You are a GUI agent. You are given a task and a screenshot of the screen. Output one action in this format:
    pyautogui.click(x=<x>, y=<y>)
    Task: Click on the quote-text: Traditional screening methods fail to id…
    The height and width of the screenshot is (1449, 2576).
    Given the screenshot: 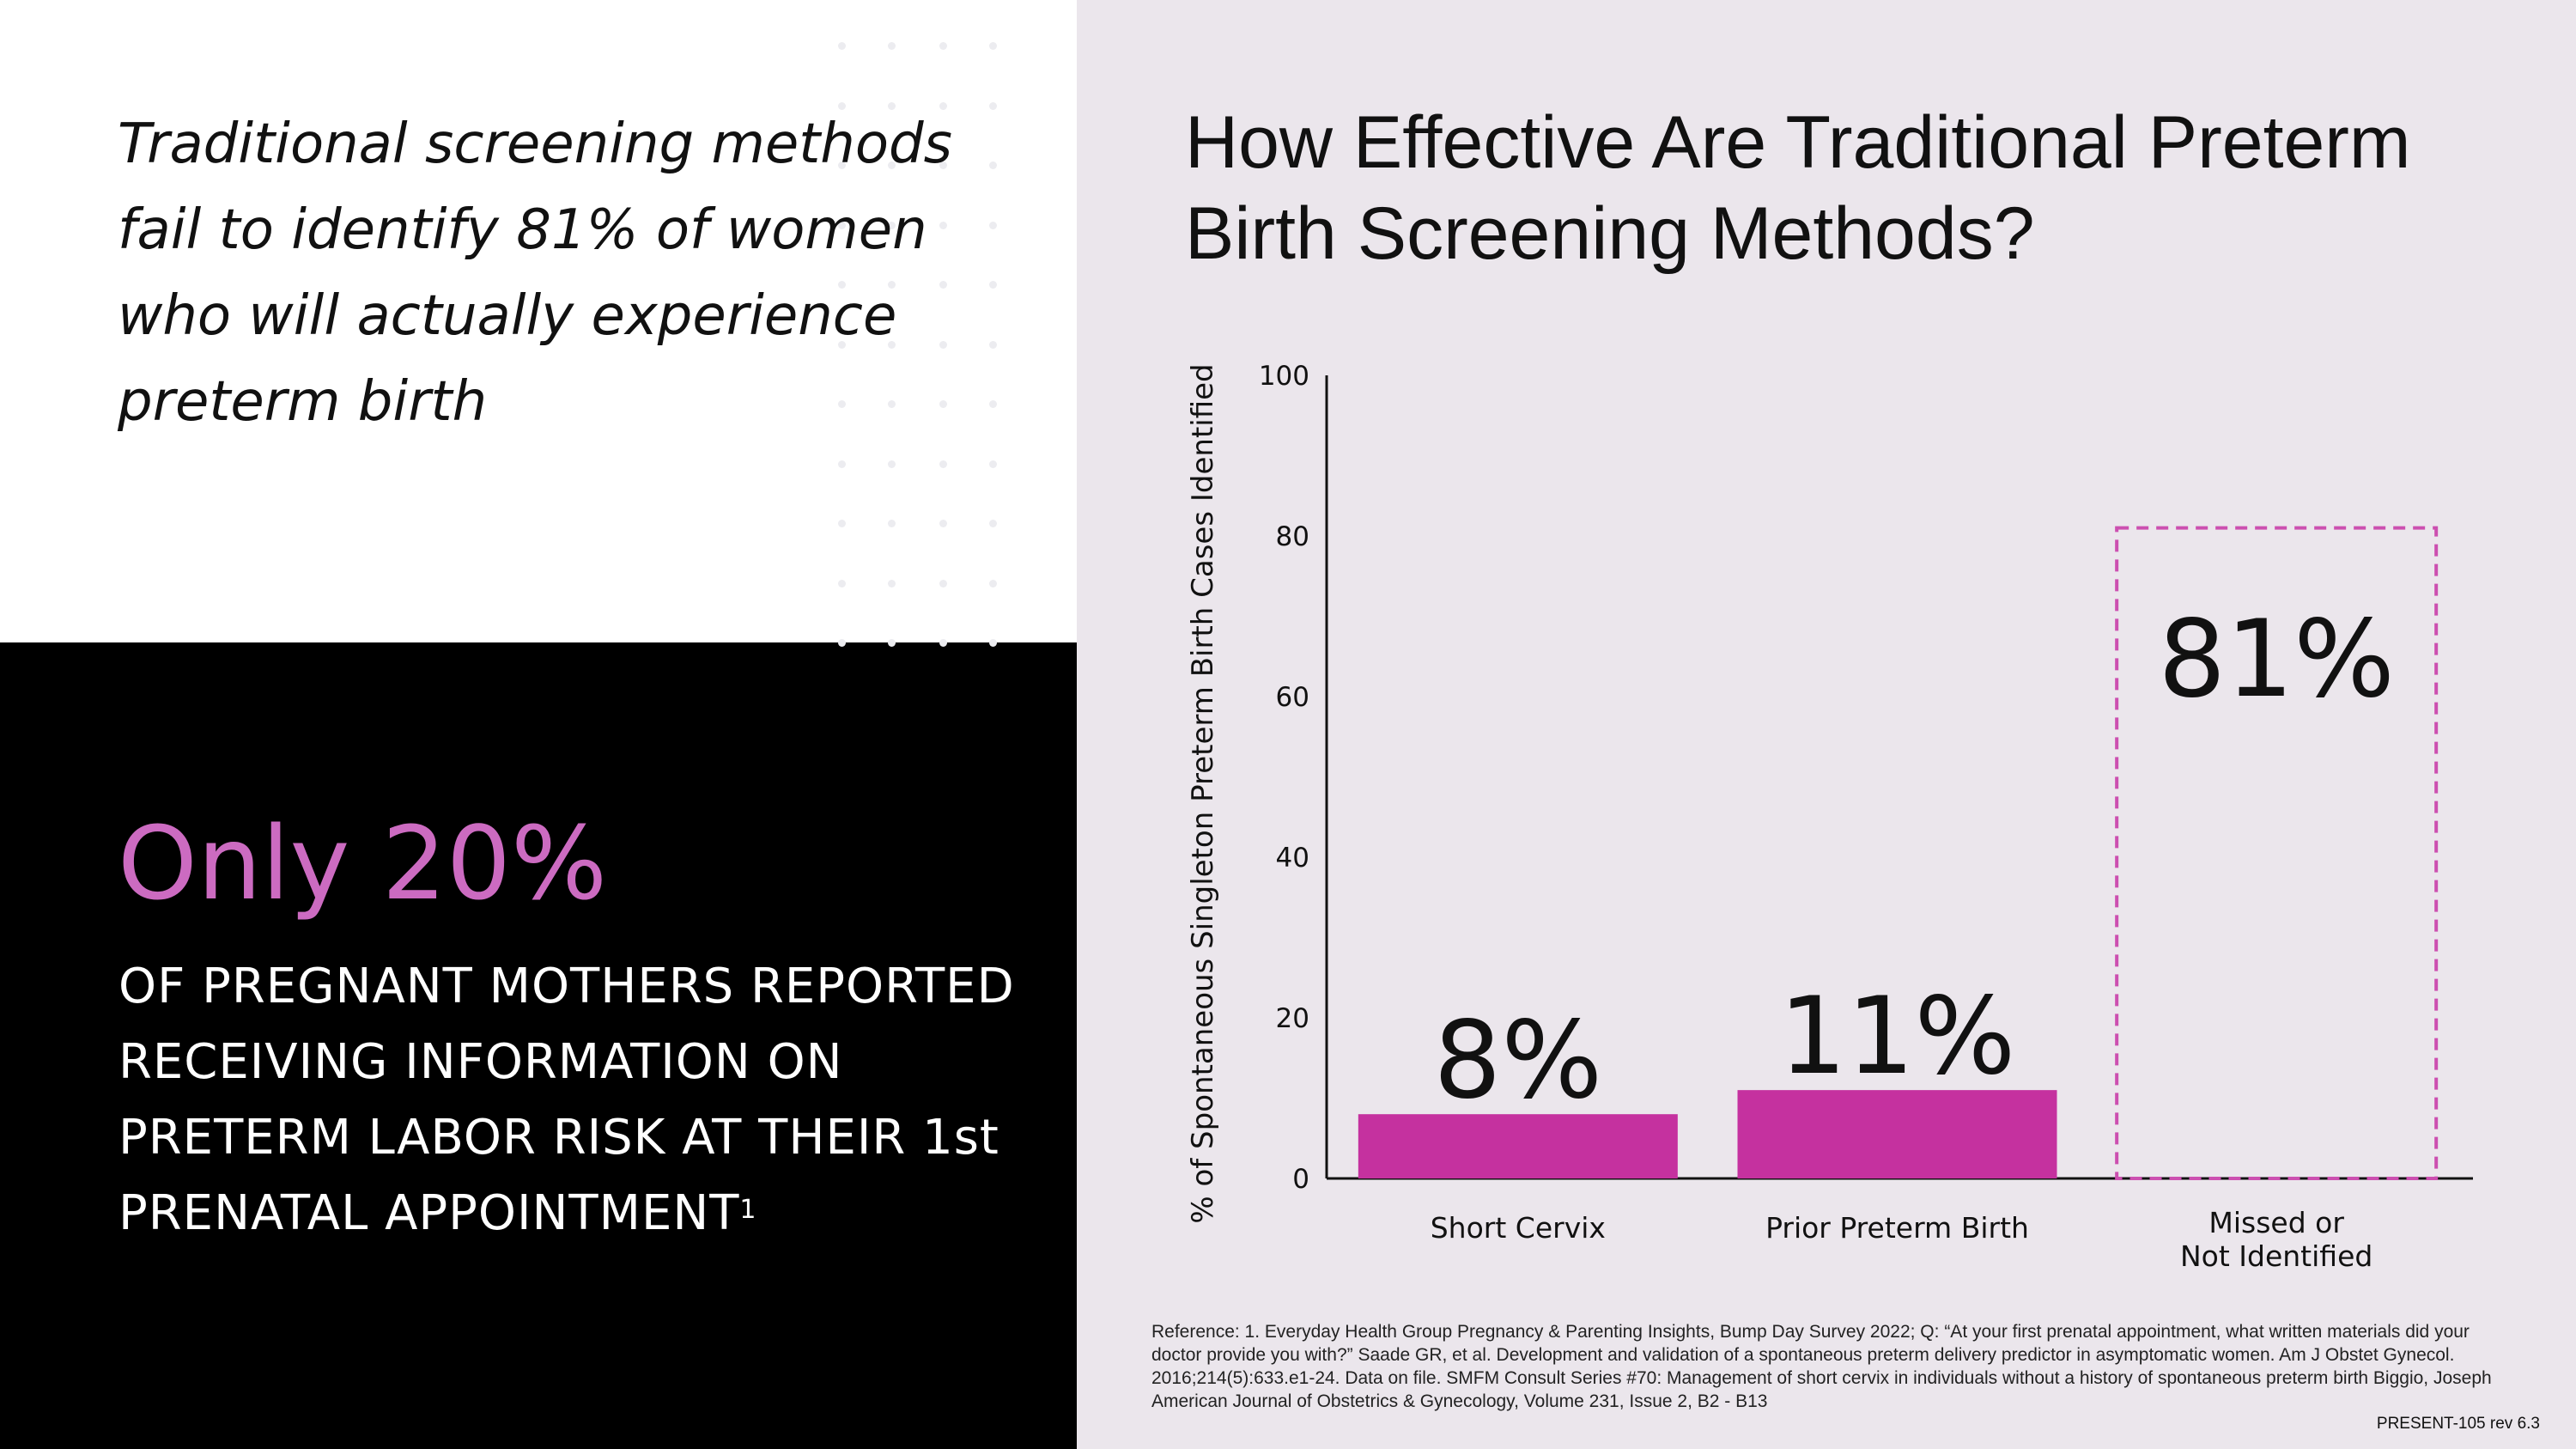 What is the action you would take?
    pyautogui.click(x=535, y=273)
    